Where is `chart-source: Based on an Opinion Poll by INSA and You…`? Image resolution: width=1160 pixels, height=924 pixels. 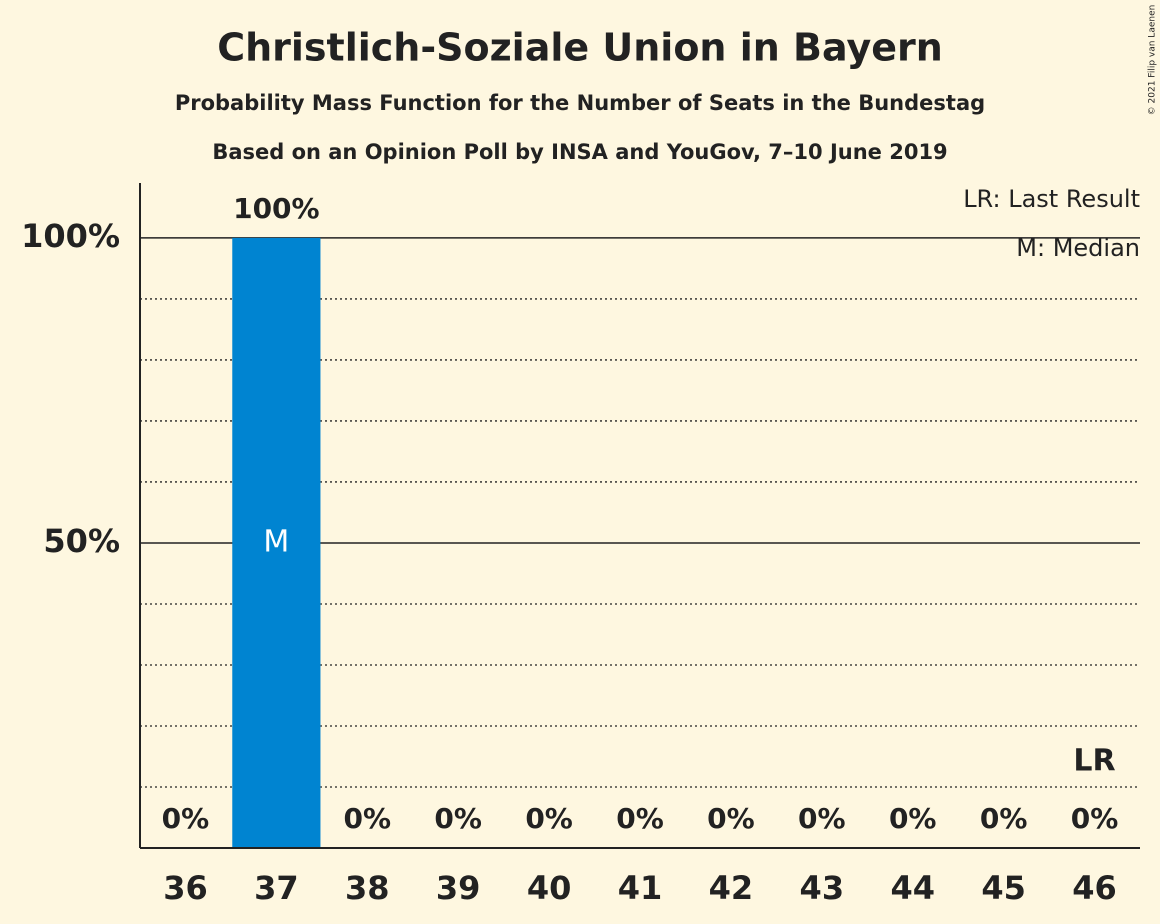
chart-source: Based on an Opinion Poll by INSA and You… is located at coordinates (579, 152).